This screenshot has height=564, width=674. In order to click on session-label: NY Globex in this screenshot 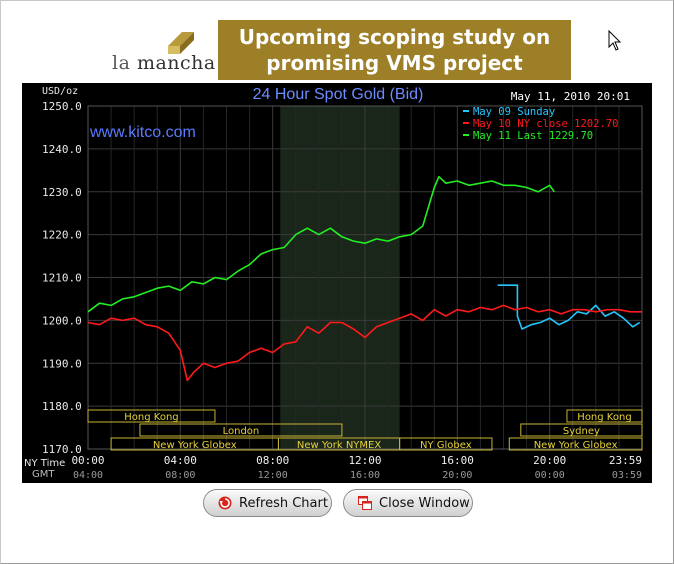, I will do `click(446, 445)`.